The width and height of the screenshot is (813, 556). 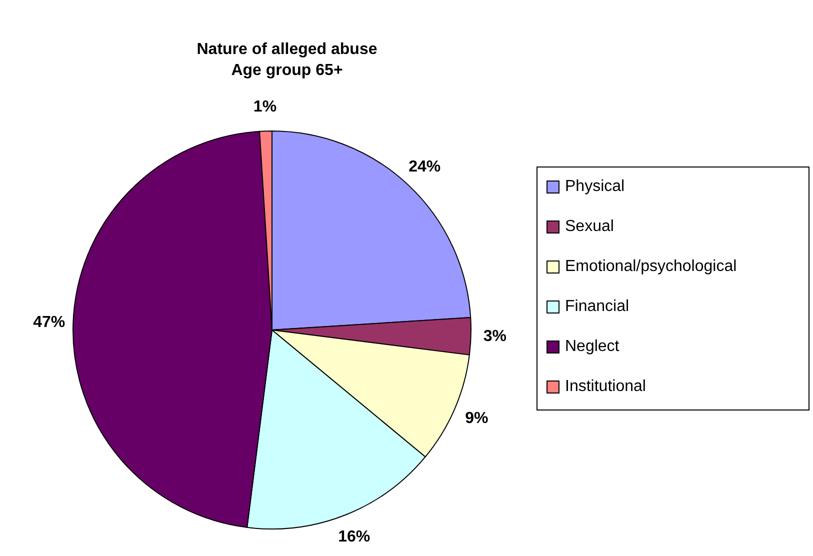 I want to click on data-label: 3%, so click(x=494, y=337).